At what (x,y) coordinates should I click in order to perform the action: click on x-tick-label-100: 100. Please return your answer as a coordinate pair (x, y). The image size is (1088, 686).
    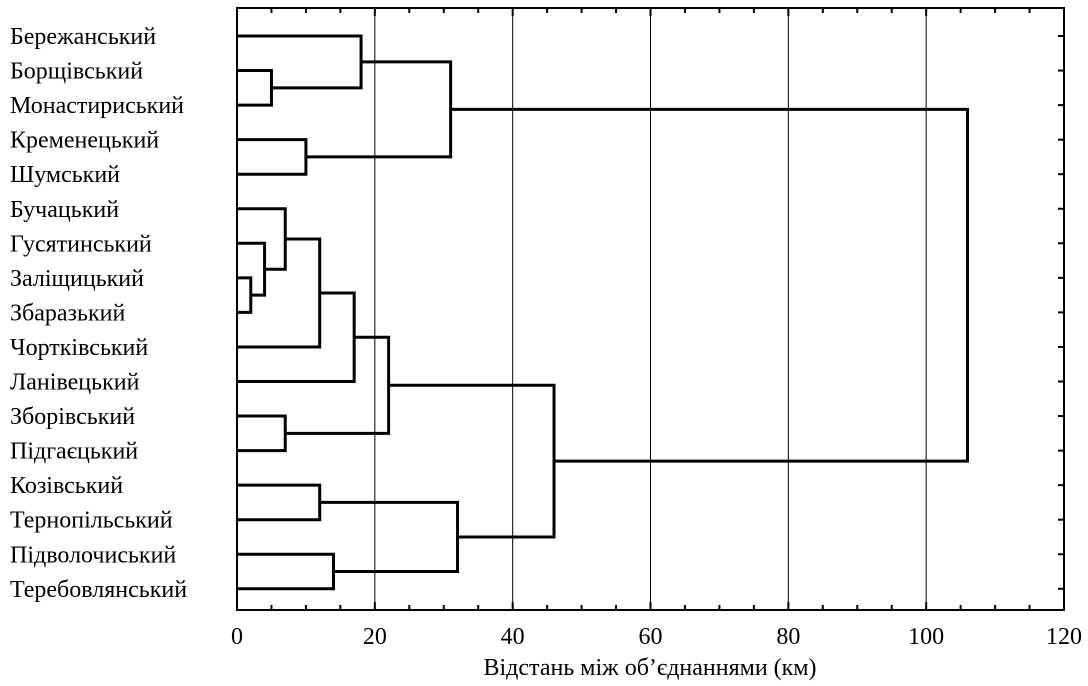
    Looking at the image, I should click on (926, 637).